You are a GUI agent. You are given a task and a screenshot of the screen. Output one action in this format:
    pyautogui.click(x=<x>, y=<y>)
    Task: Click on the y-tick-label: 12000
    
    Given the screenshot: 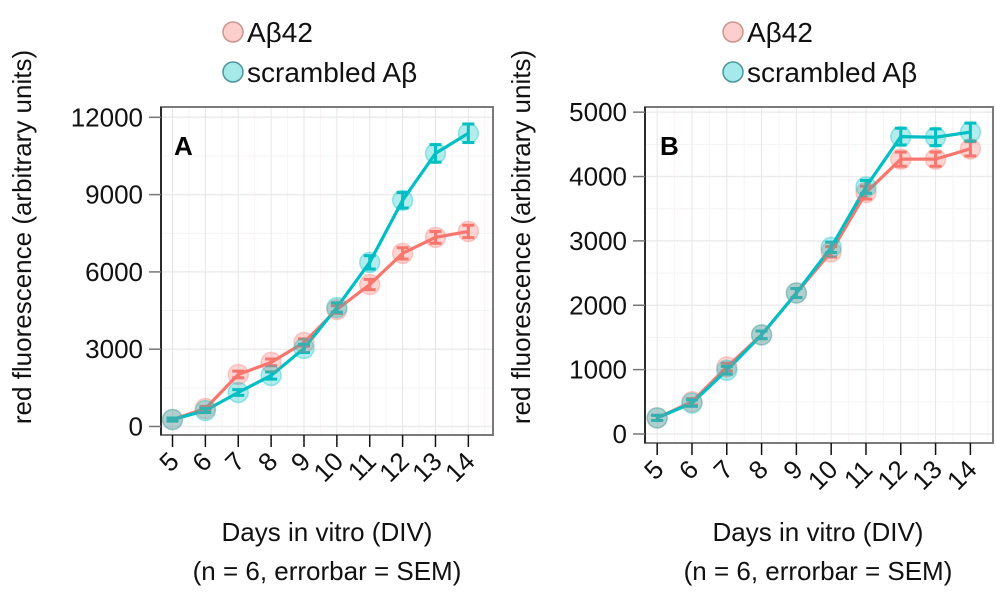 What is the action you would take?
    pyautogui.click(x=107, y=117)
    